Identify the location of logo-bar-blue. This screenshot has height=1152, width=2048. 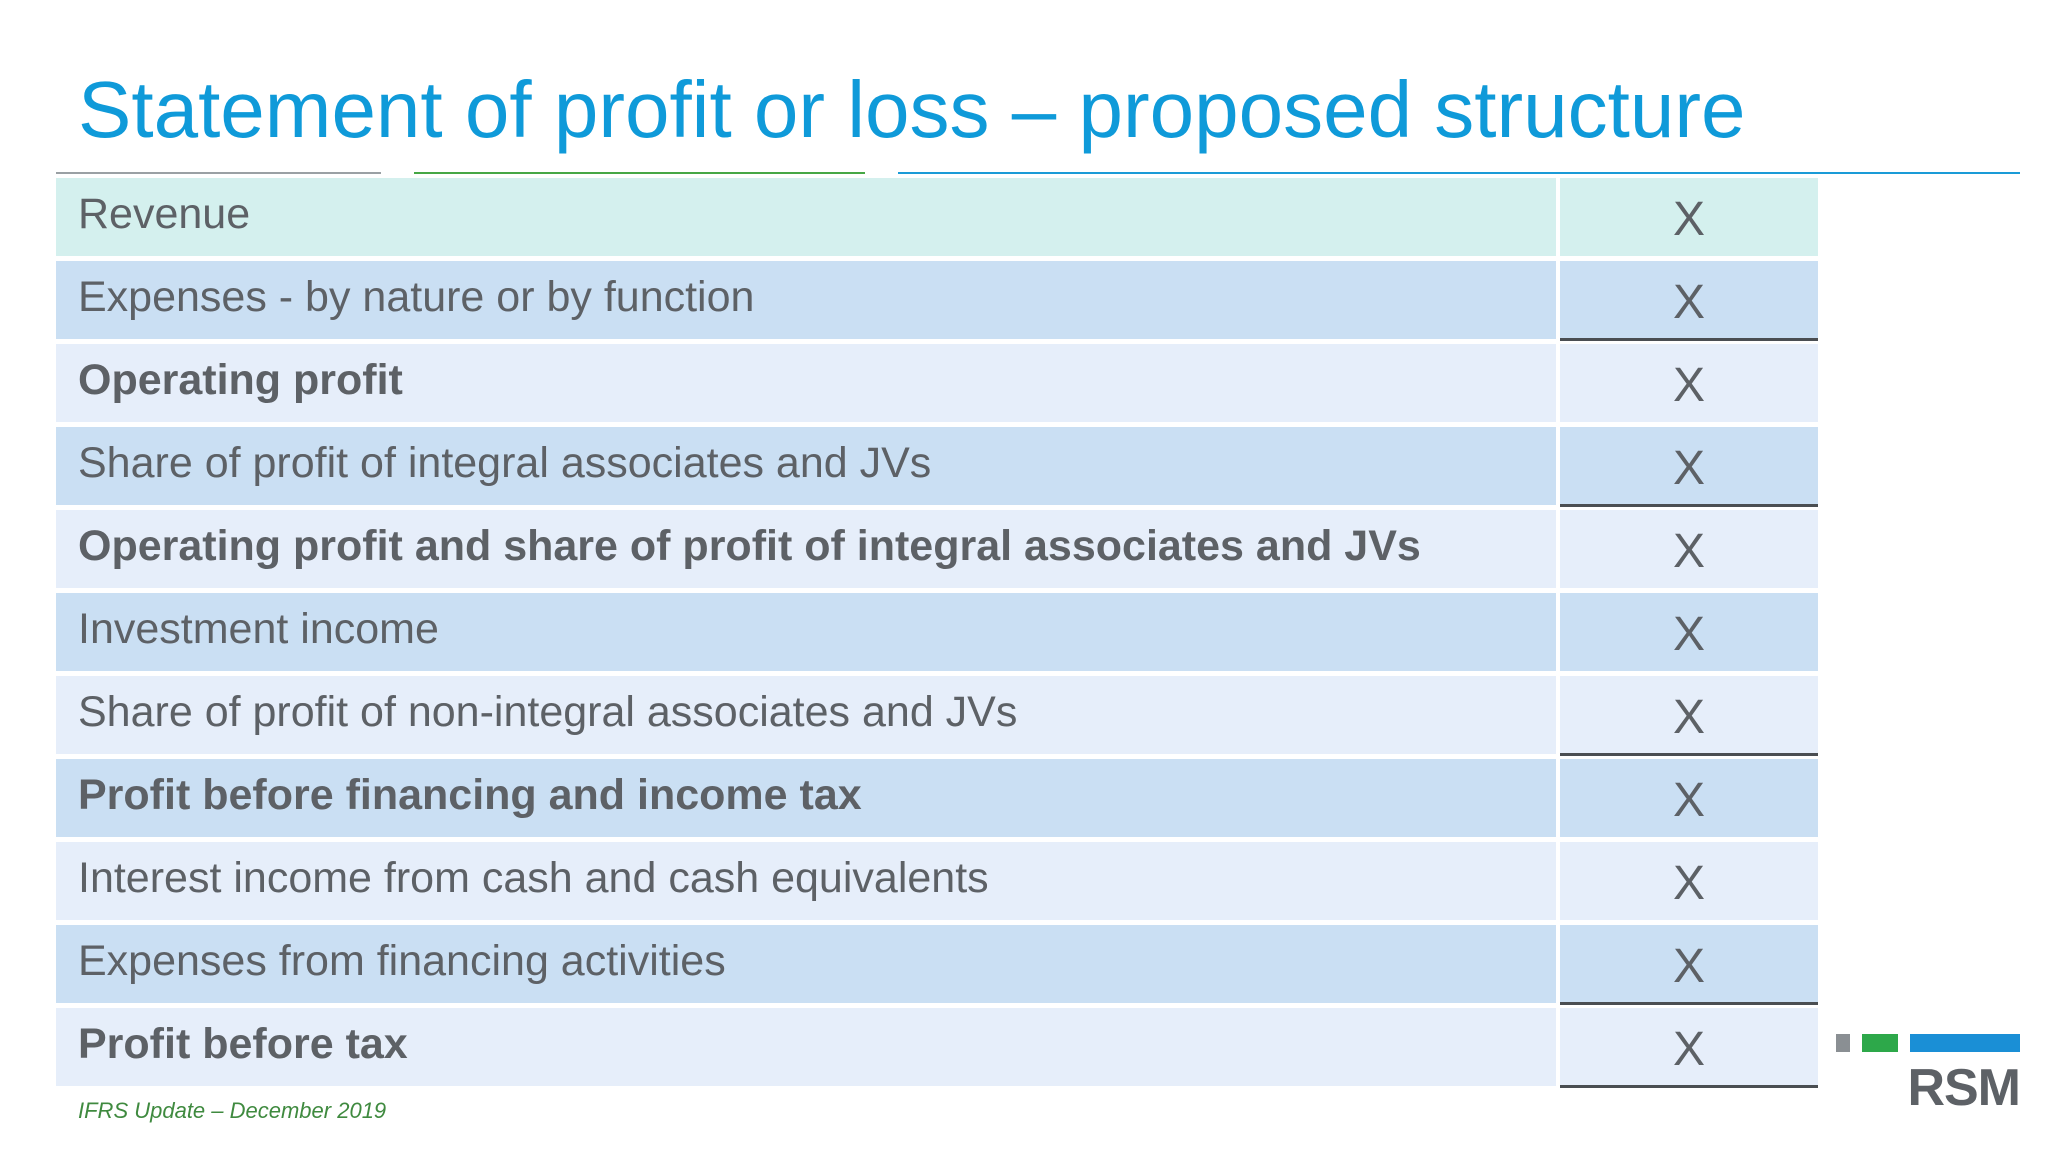
(1965, 1043).